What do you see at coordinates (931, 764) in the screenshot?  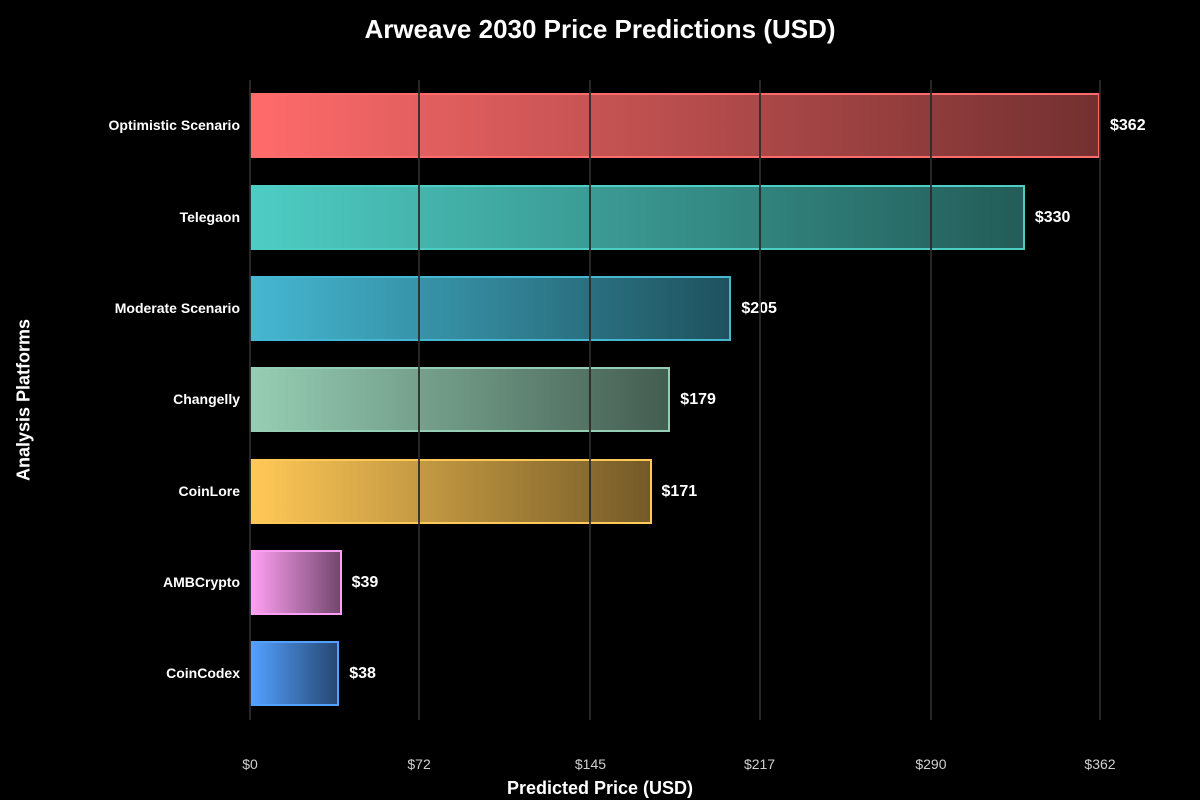 I see `x-tick-label: $290` at bounding box center [931, 764].